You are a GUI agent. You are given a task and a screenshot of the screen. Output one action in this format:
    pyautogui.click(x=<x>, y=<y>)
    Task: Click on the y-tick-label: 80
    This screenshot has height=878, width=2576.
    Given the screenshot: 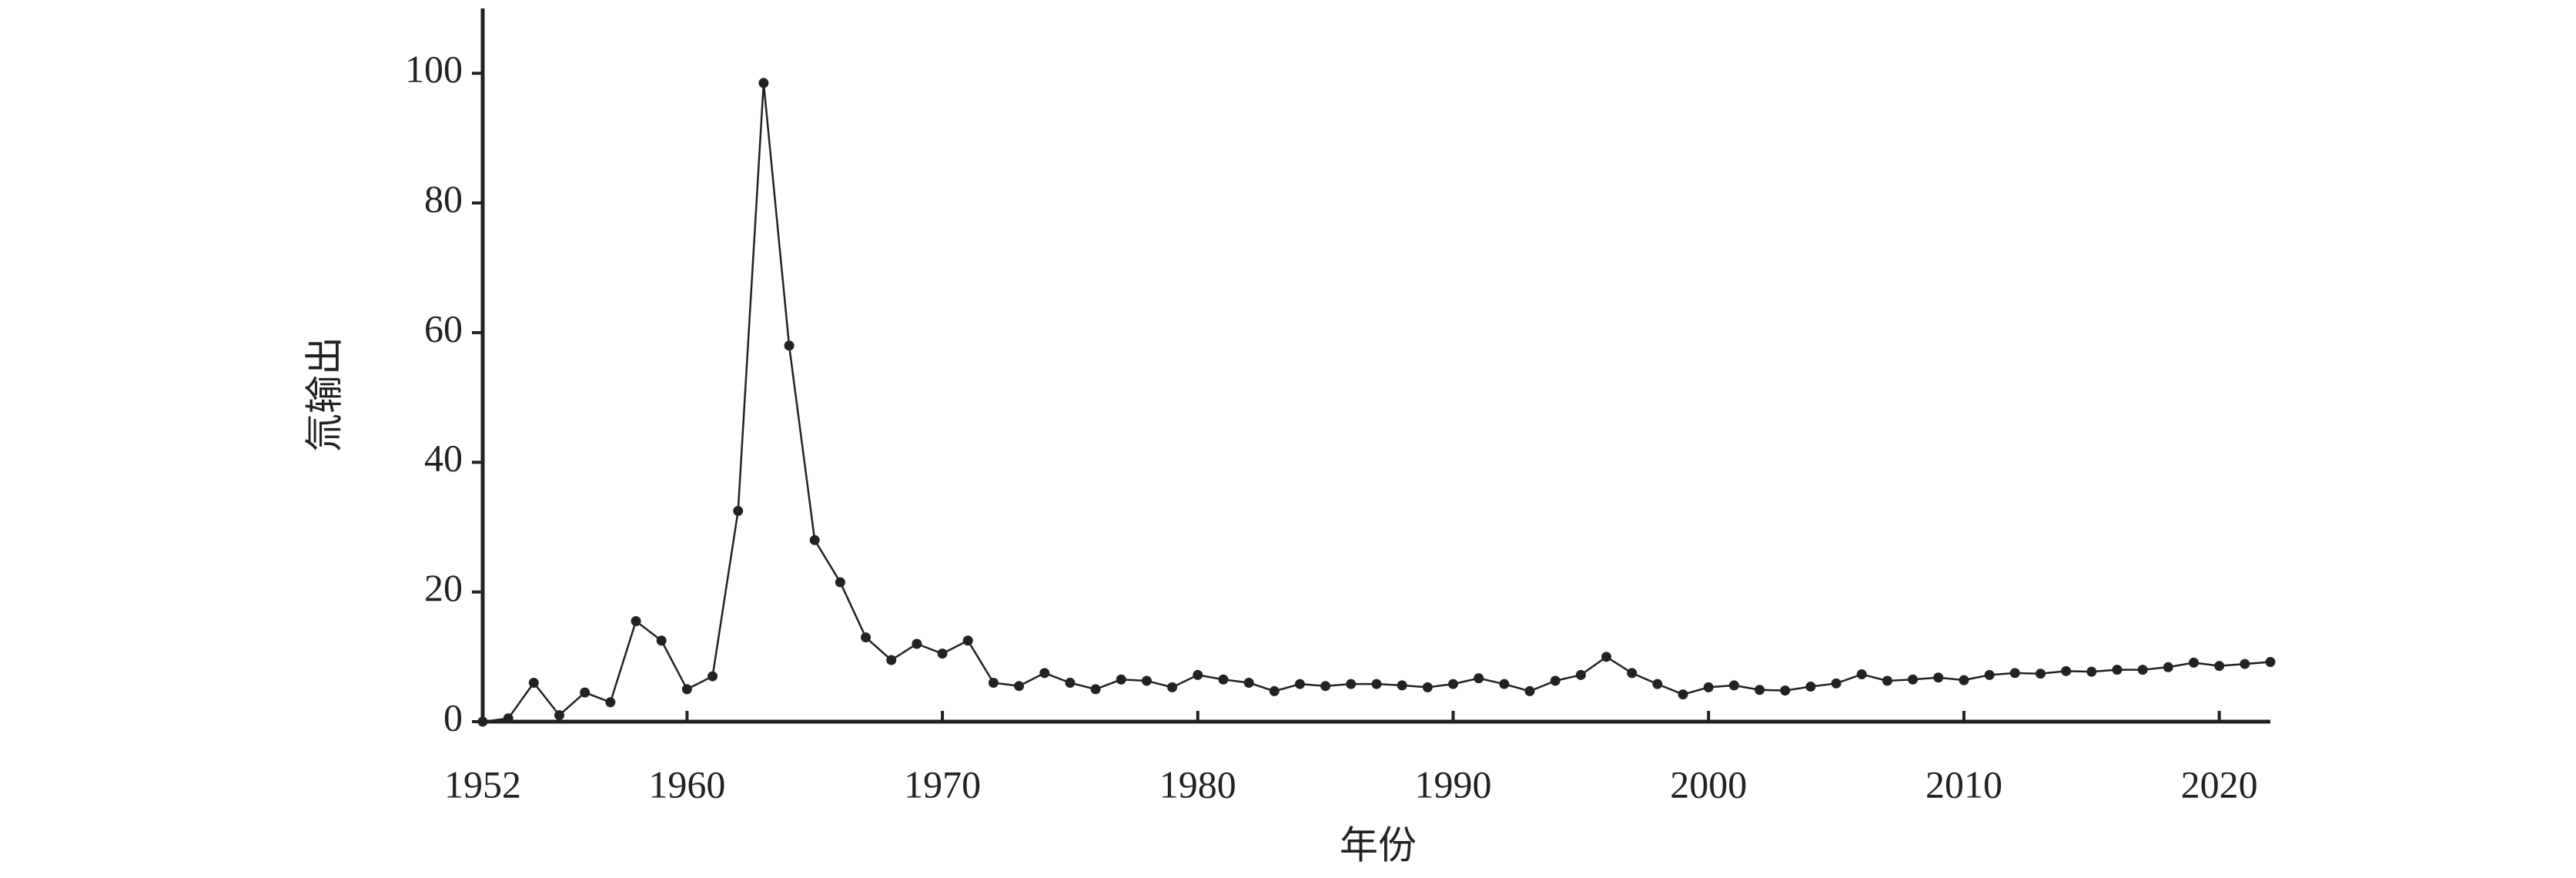 What is the action you would take?
    pyautogui.click(x=444, y=198)
    